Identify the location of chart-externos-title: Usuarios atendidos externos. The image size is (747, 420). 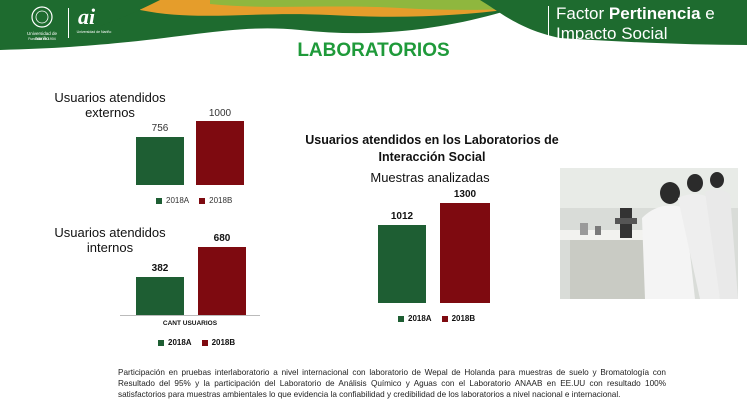
(110, 105).